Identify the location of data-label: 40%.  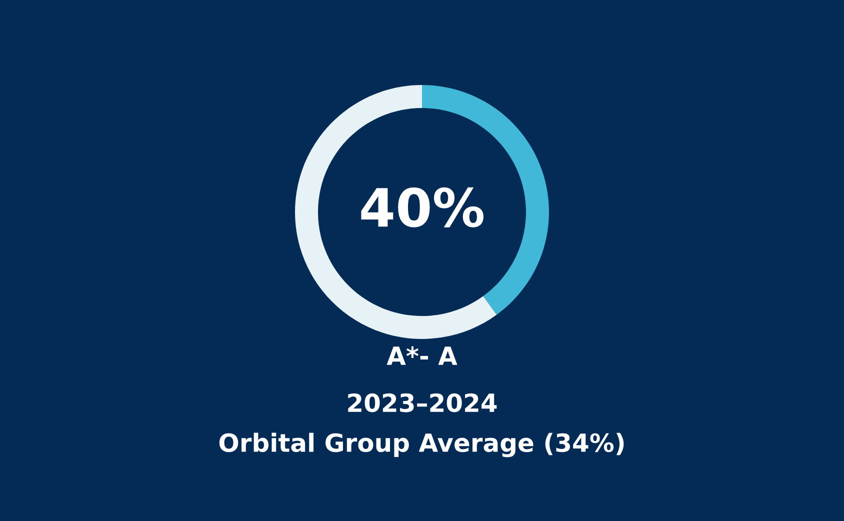
(422, 207).